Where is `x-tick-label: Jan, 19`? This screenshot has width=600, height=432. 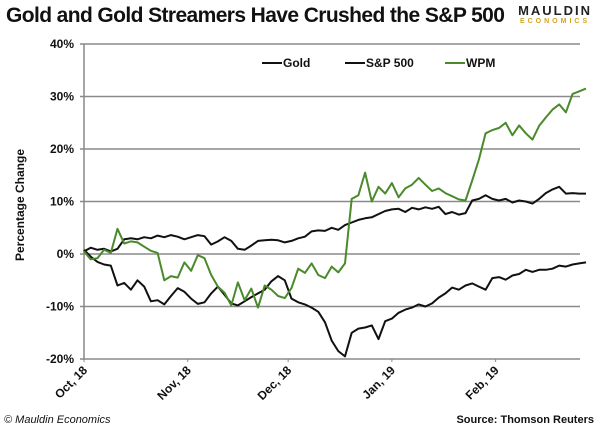
x-tick-label: Jan, 19 is located at coordinates (378, 382).